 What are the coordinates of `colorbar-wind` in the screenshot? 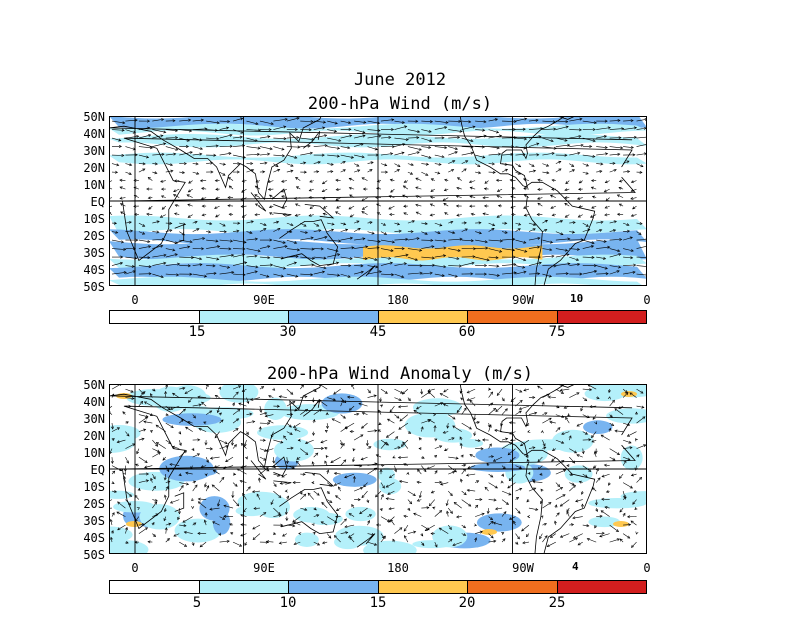 It's located at (378, 317).